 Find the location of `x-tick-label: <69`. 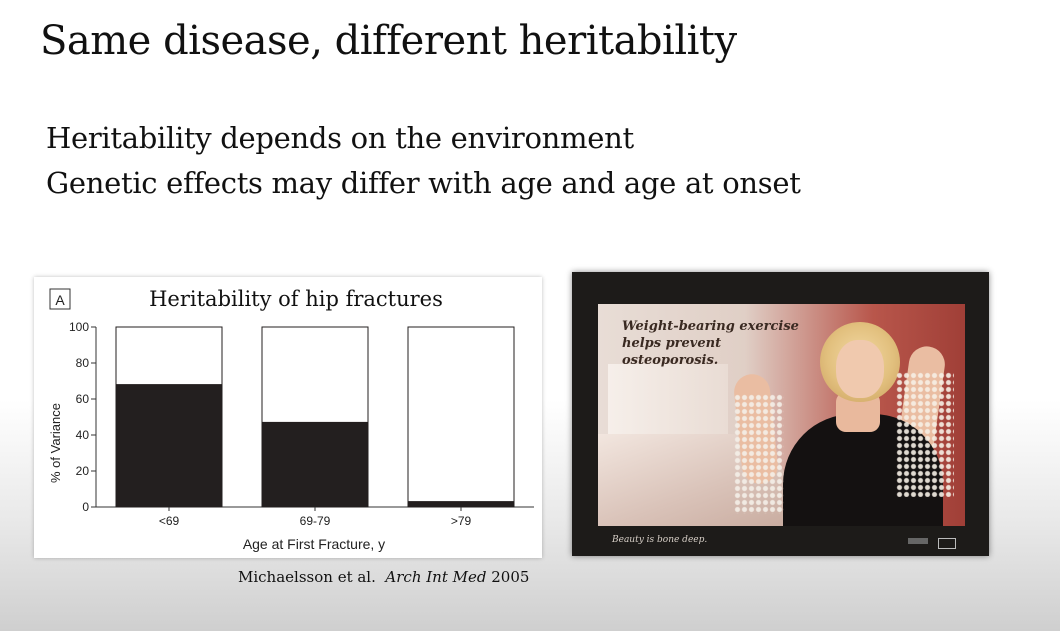

x-tick-label: <69 is located at coordinates (169, 521).